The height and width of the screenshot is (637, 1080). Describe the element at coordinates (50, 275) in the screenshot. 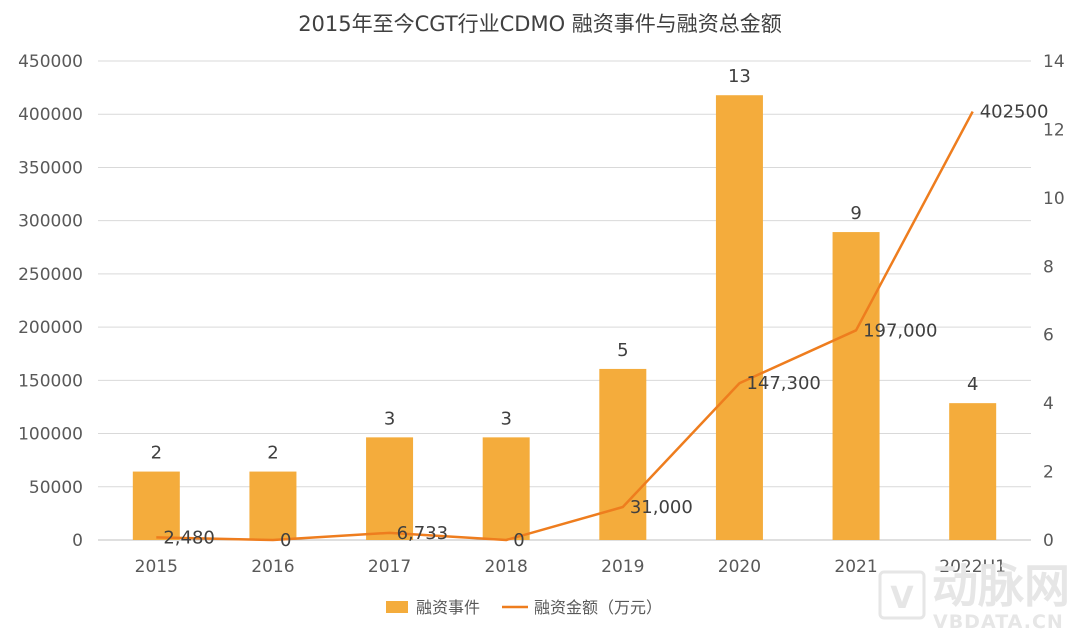

I see `left-tick-label: 250000` at that location.